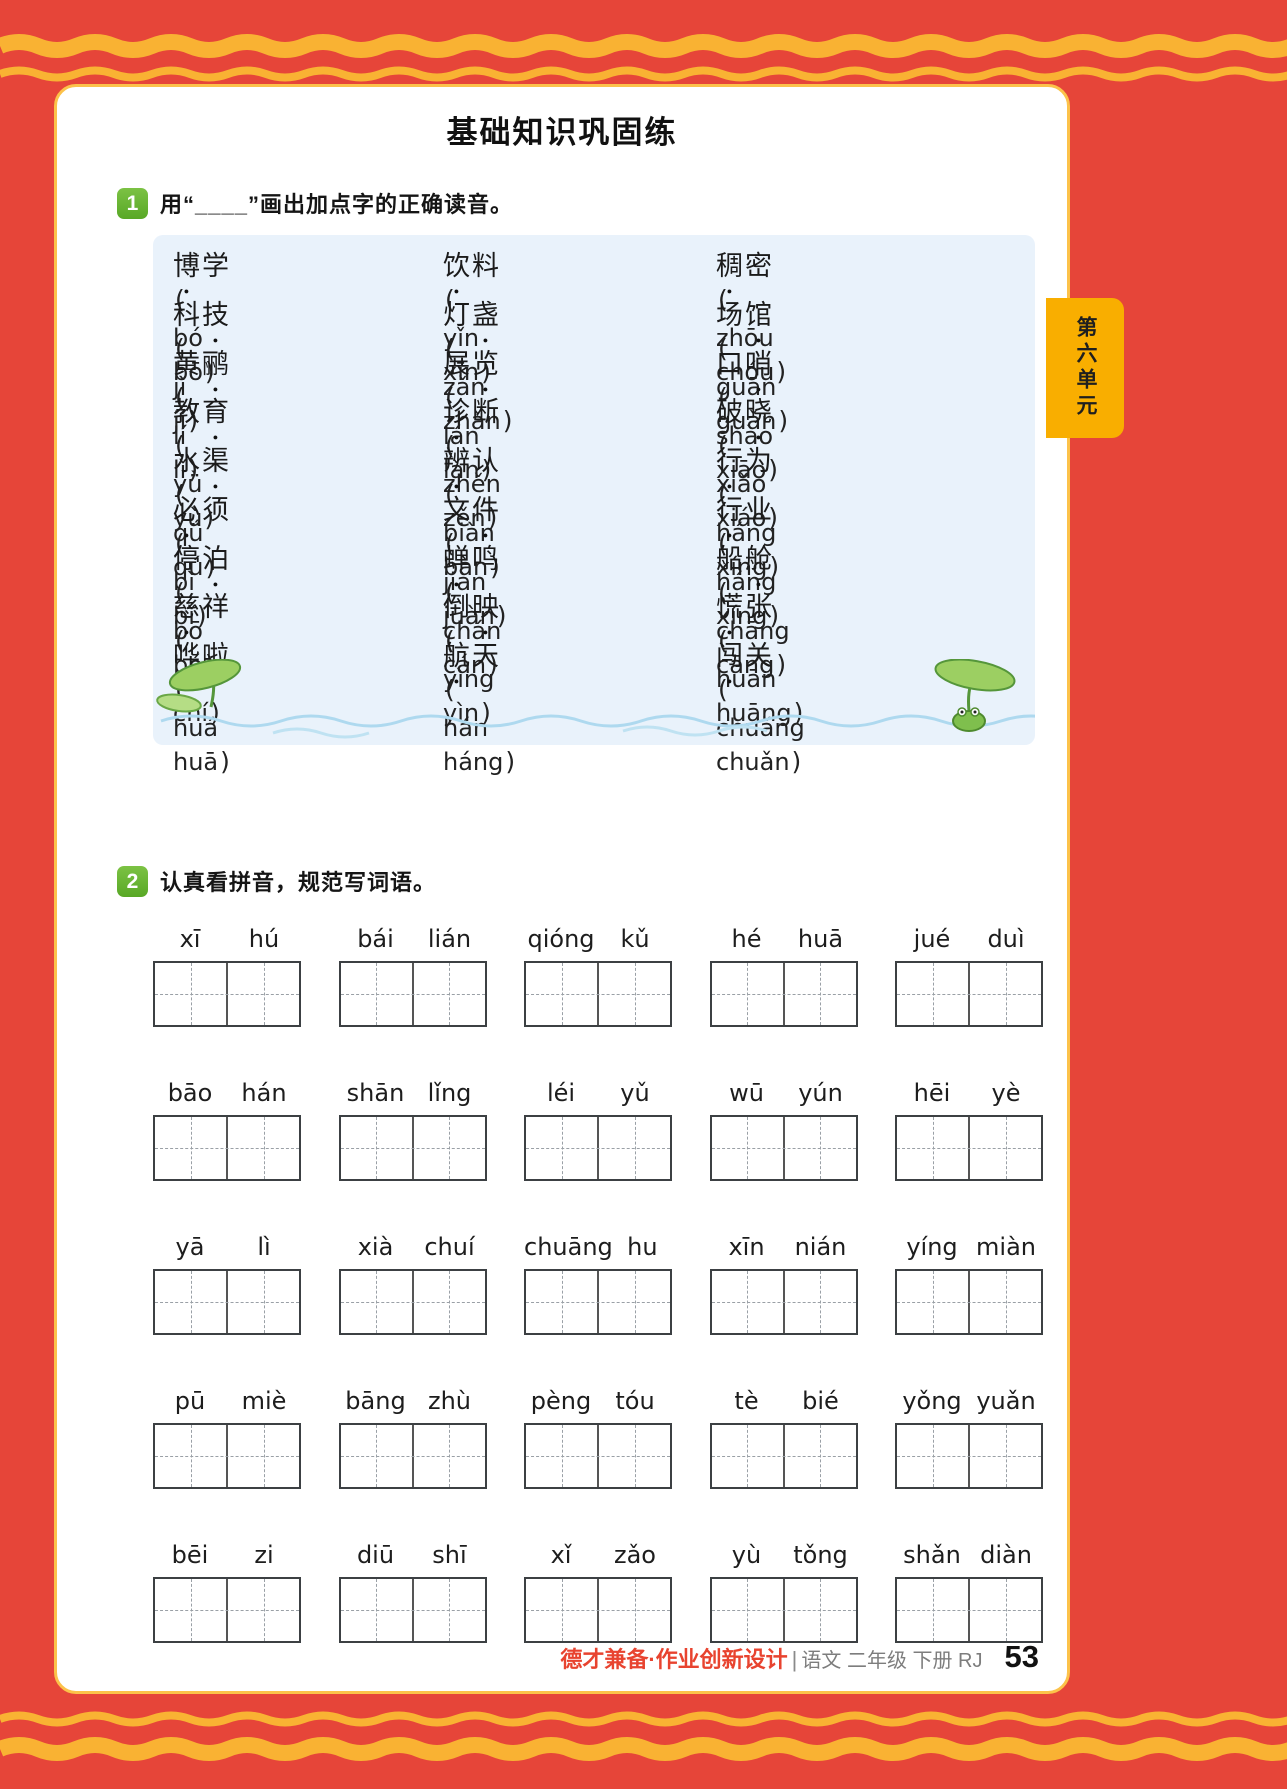 This screenshot has width=1287, height=1789. Describe the element at coordinates (216, 559) in the screenshot. I see `hanzi-char: 泊` at that location.